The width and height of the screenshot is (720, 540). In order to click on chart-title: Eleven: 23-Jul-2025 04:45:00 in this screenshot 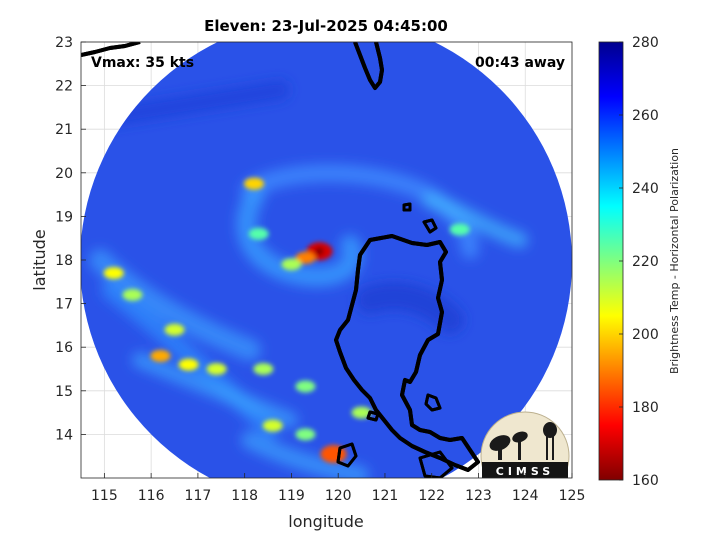, I will do `click(326, 26)`.